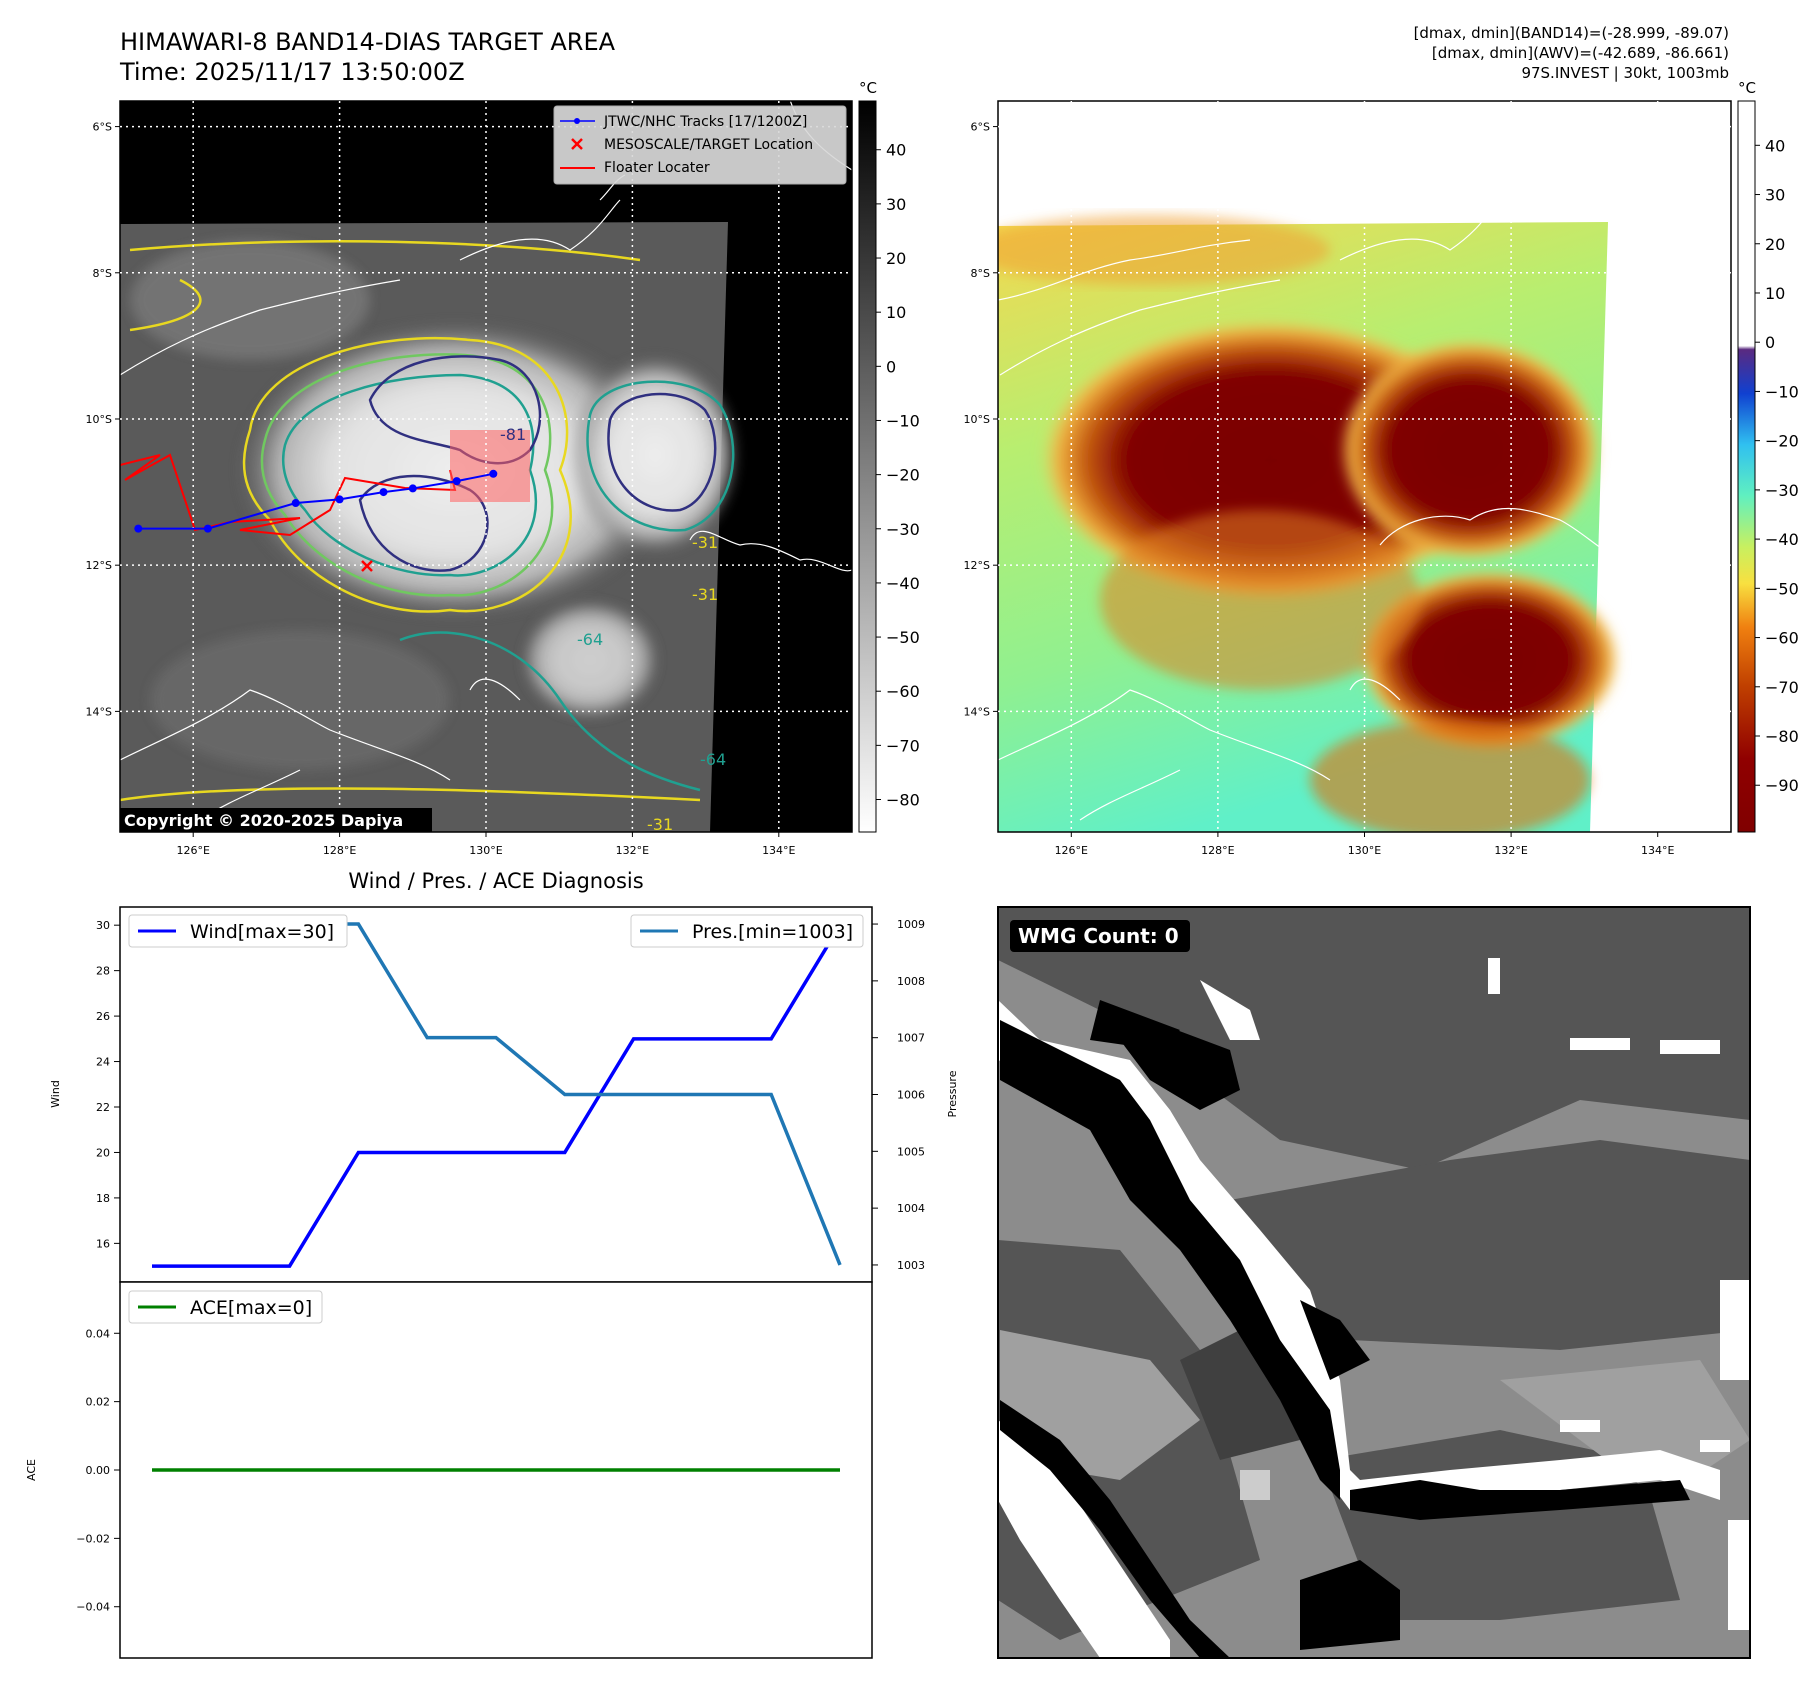  What do you see at coordinates (1782, 687) in the screenshot?
I see `awv-colorbar-tick-label: −70` at bounding box center [1782, 687].